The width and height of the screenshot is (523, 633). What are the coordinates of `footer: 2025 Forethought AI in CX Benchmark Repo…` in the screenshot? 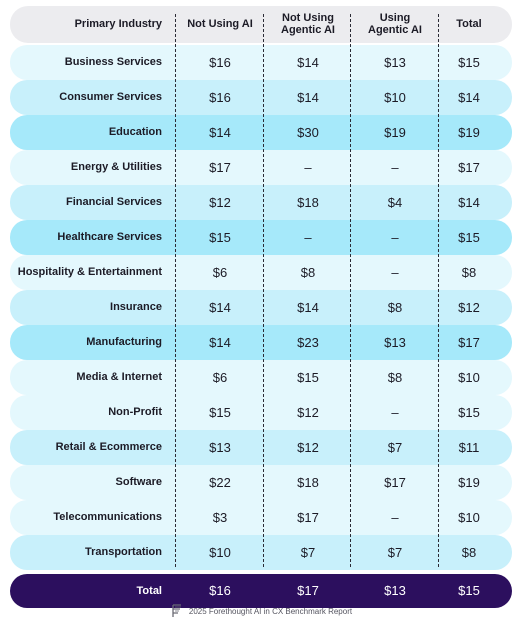 It's located at (261, 611).